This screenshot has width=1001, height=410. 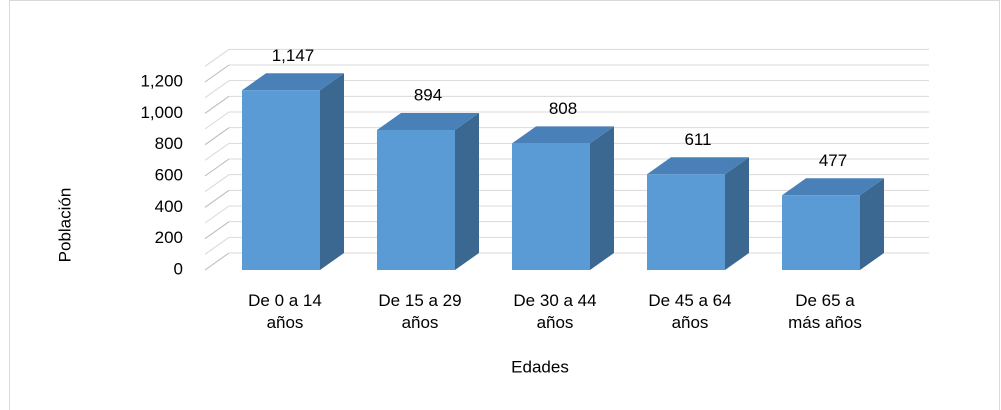 I want to click on x-tick-label: De 30 a 44 años, so click(x=555, y=311).